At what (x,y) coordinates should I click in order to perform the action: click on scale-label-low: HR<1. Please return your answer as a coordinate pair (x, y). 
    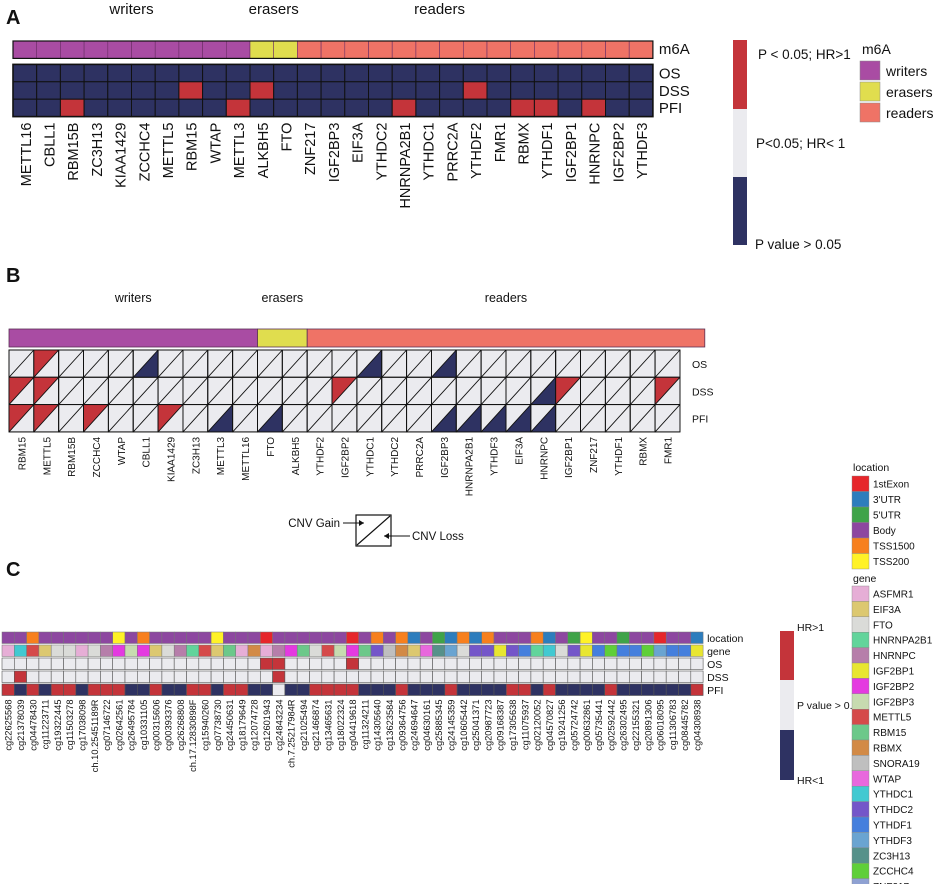
    Looking at the image, I should click on (810, 781).